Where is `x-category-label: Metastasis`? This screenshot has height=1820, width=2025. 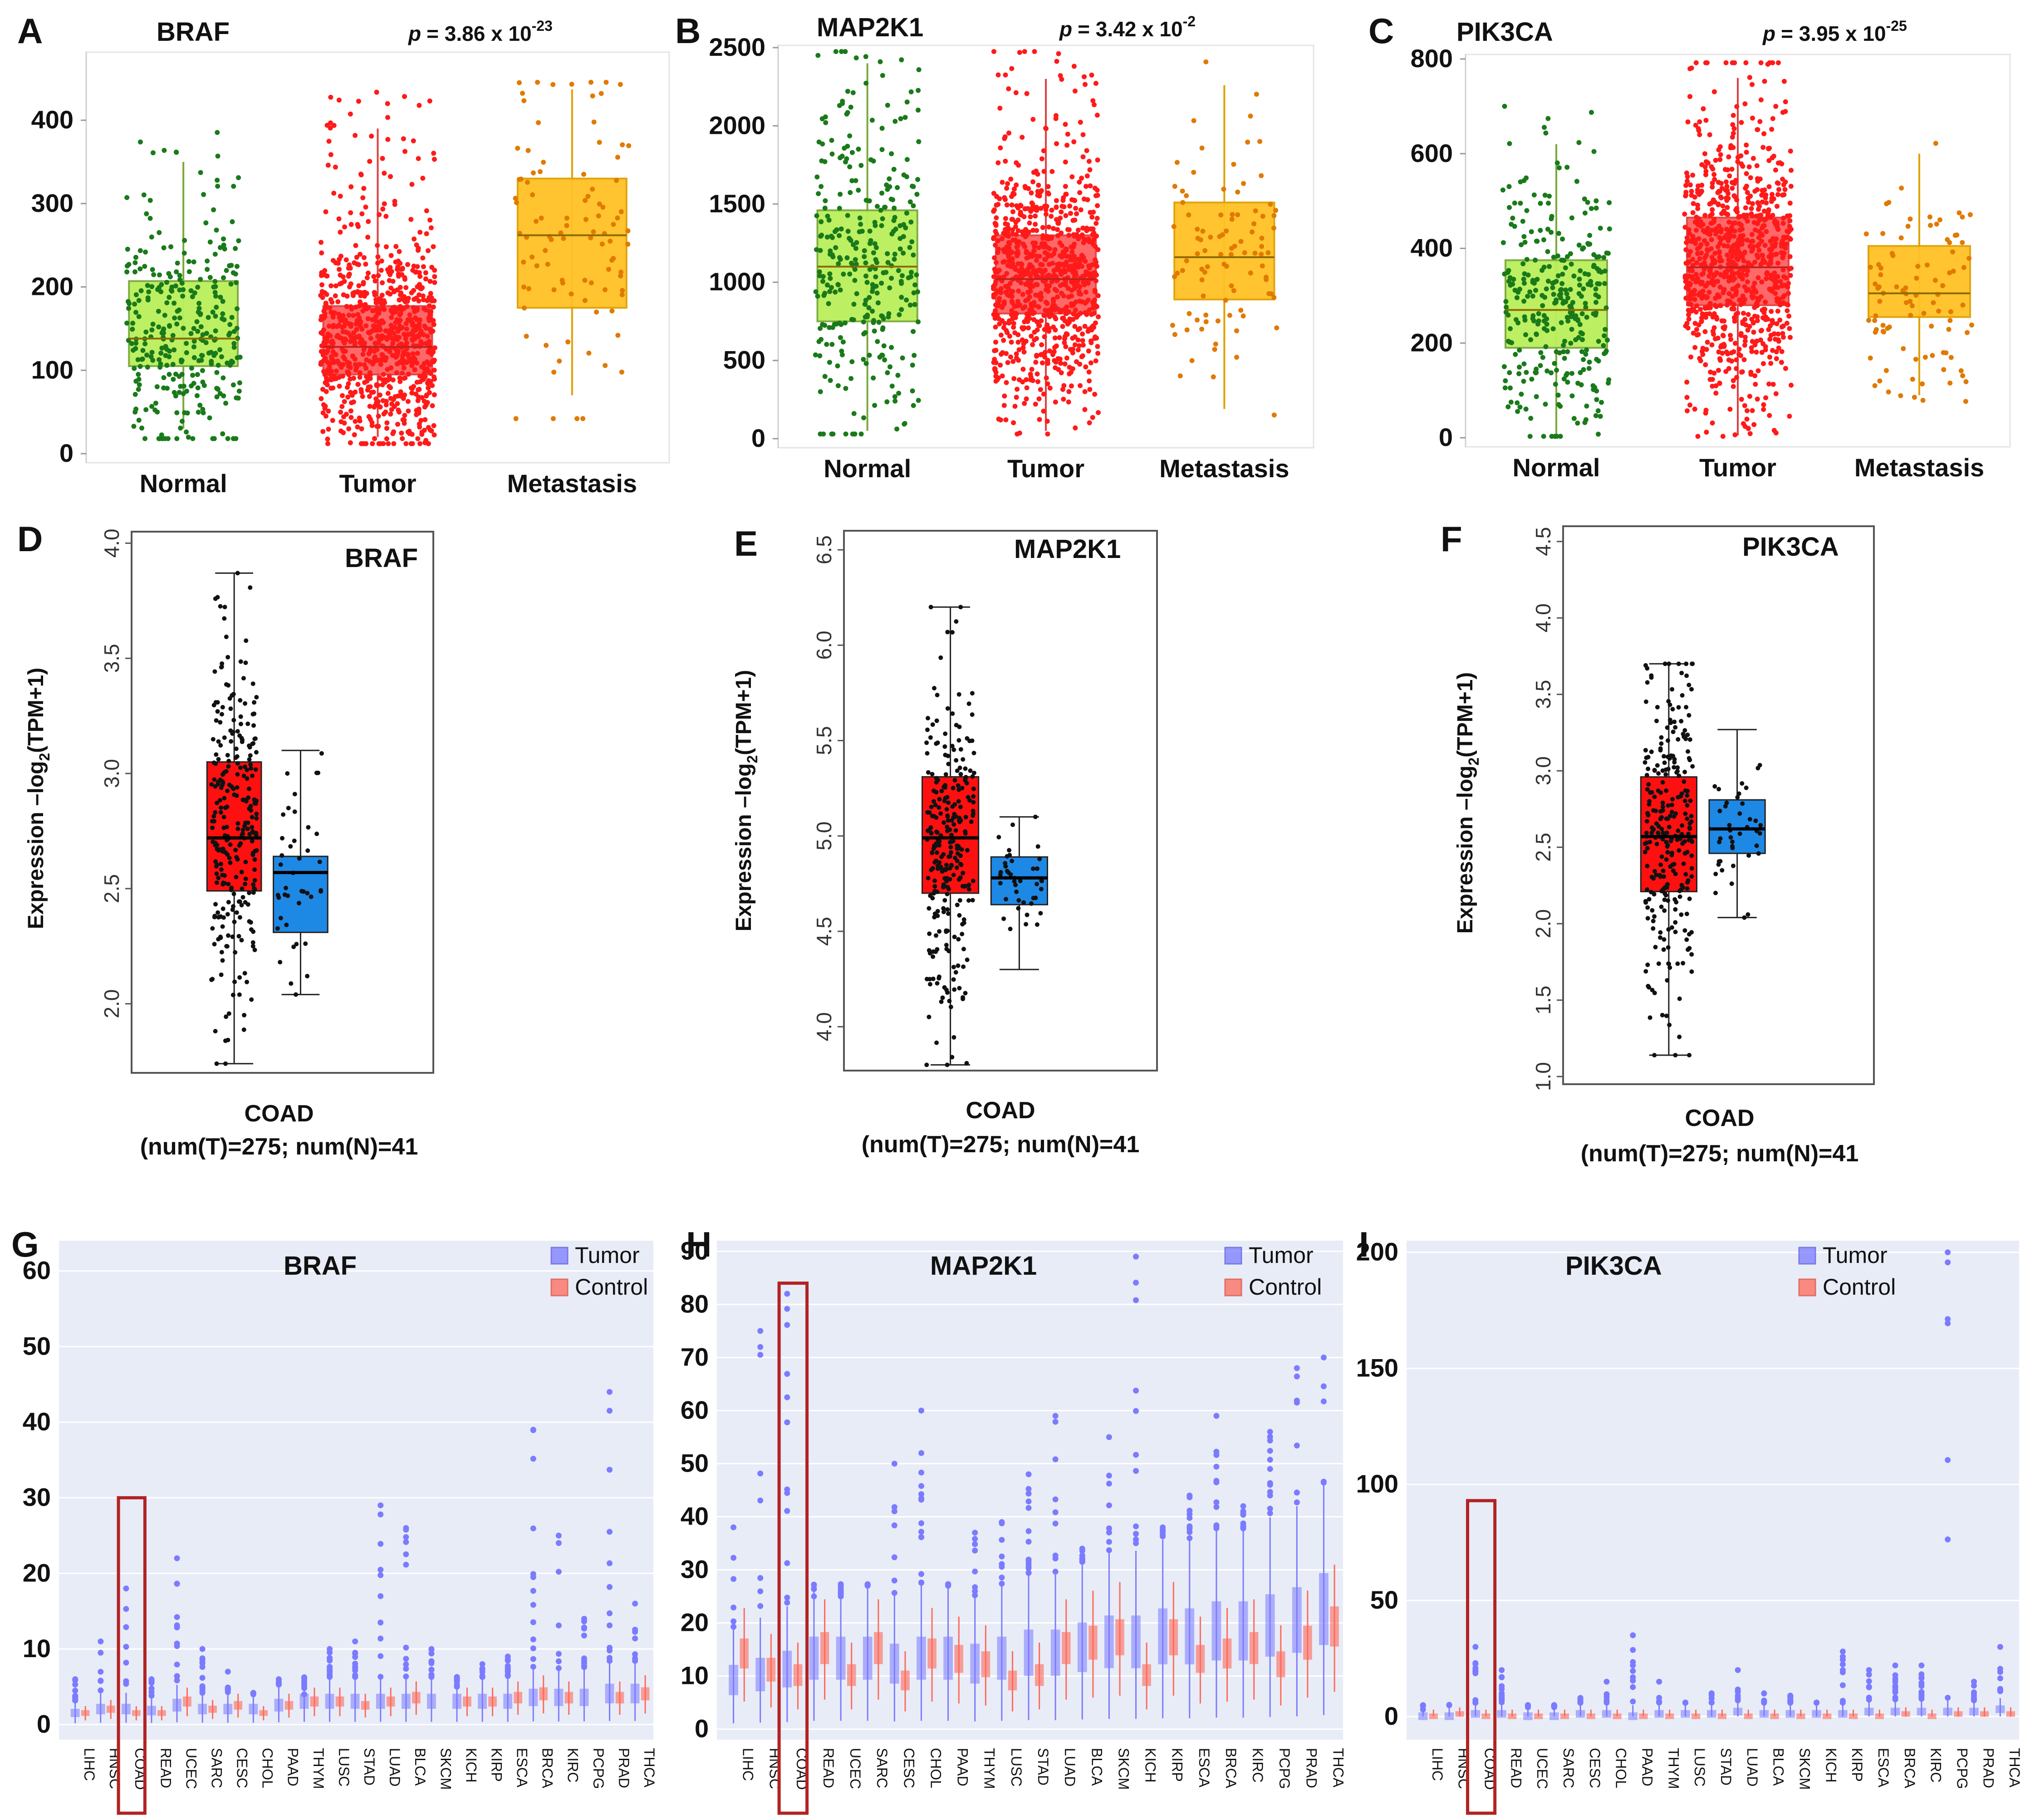 x-category-label: Metastasis is located at coordinates (572, 483).